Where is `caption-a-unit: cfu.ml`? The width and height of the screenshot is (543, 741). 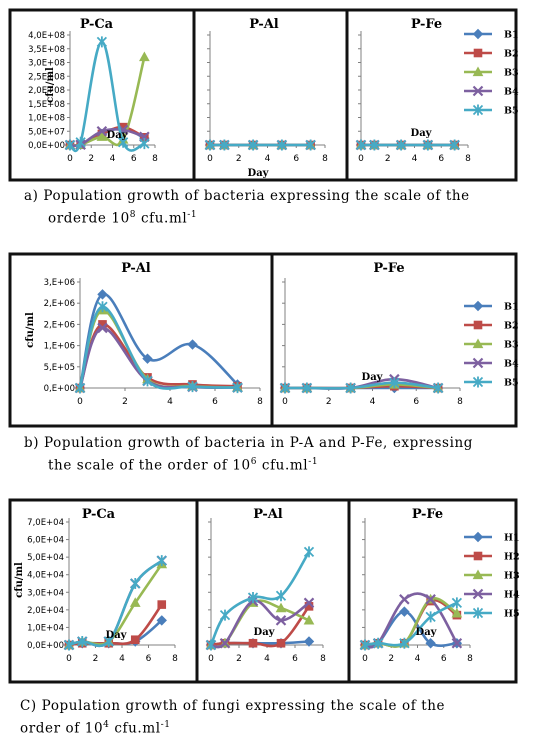 caption-a-unit: cfu.ml is located at coordinates (162, 218).